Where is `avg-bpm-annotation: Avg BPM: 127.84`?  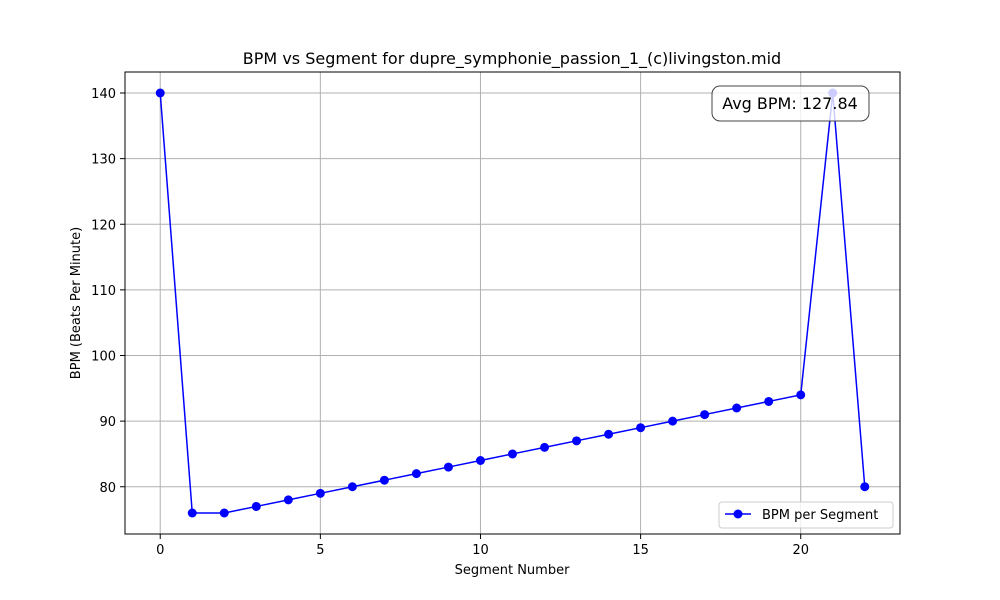
avg-bpm-annotation: Avg BPM: 127.84 is located at coordinates (790, 103).